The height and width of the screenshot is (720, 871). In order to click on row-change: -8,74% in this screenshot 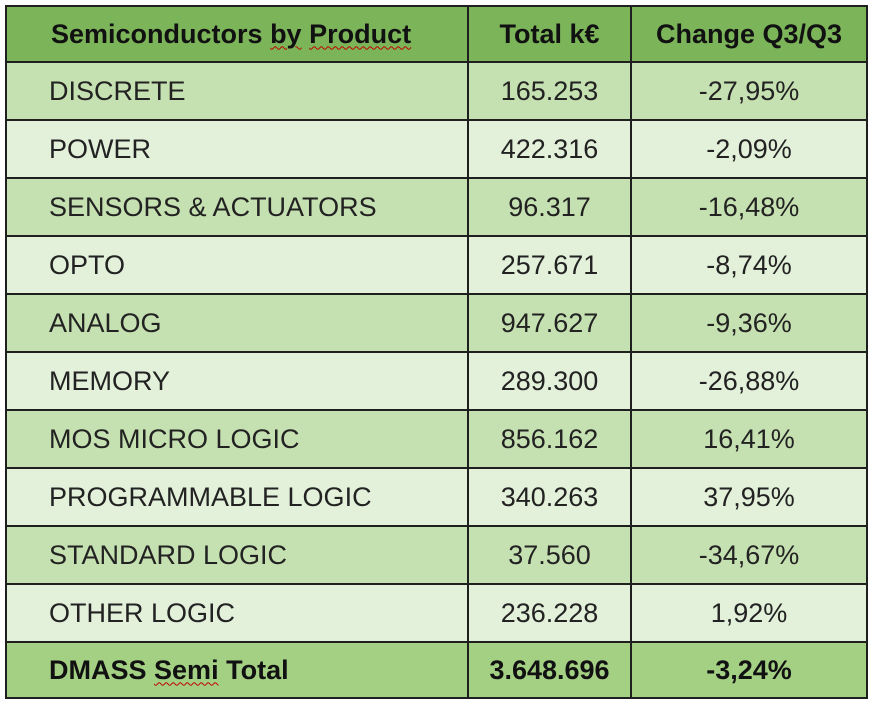, I will do `click(749, 265)`.